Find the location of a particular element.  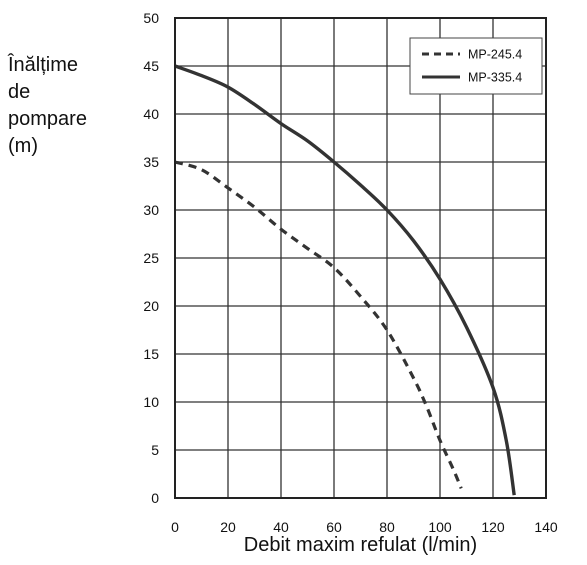

legend-box is located at coordinates (476, 66).